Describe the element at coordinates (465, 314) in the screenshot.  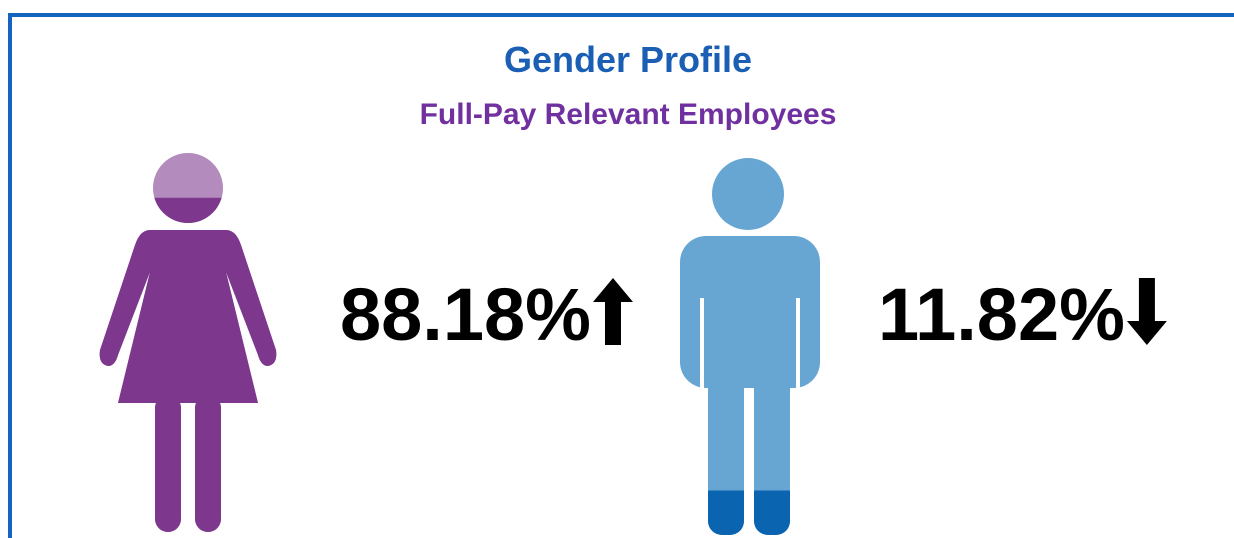
I see `value-label: 88.18%` at that location.